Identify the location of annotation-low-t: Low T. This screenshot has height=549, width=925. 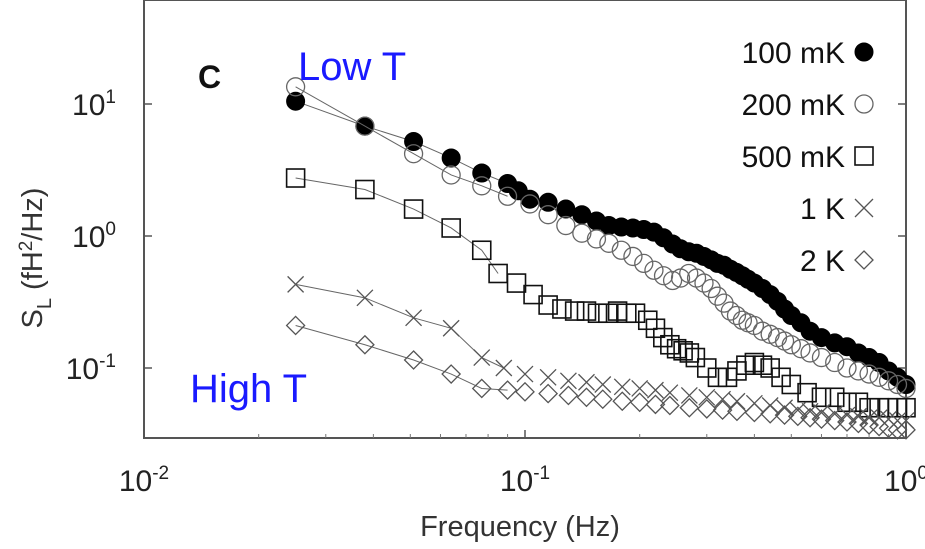
(352, 67).